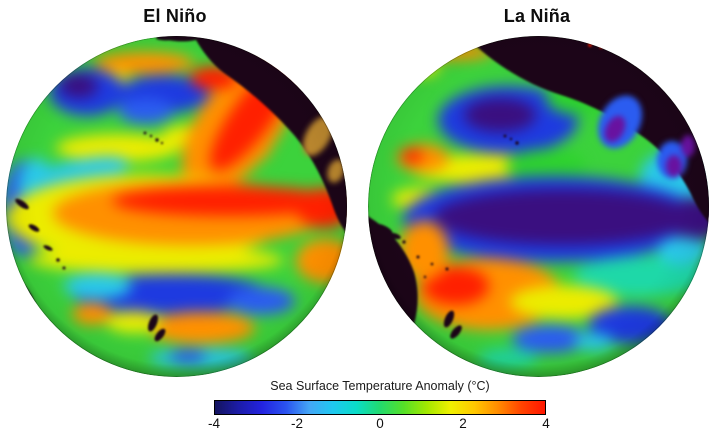  I want to click on title-el-nino: El Niño, so click(175, 16).